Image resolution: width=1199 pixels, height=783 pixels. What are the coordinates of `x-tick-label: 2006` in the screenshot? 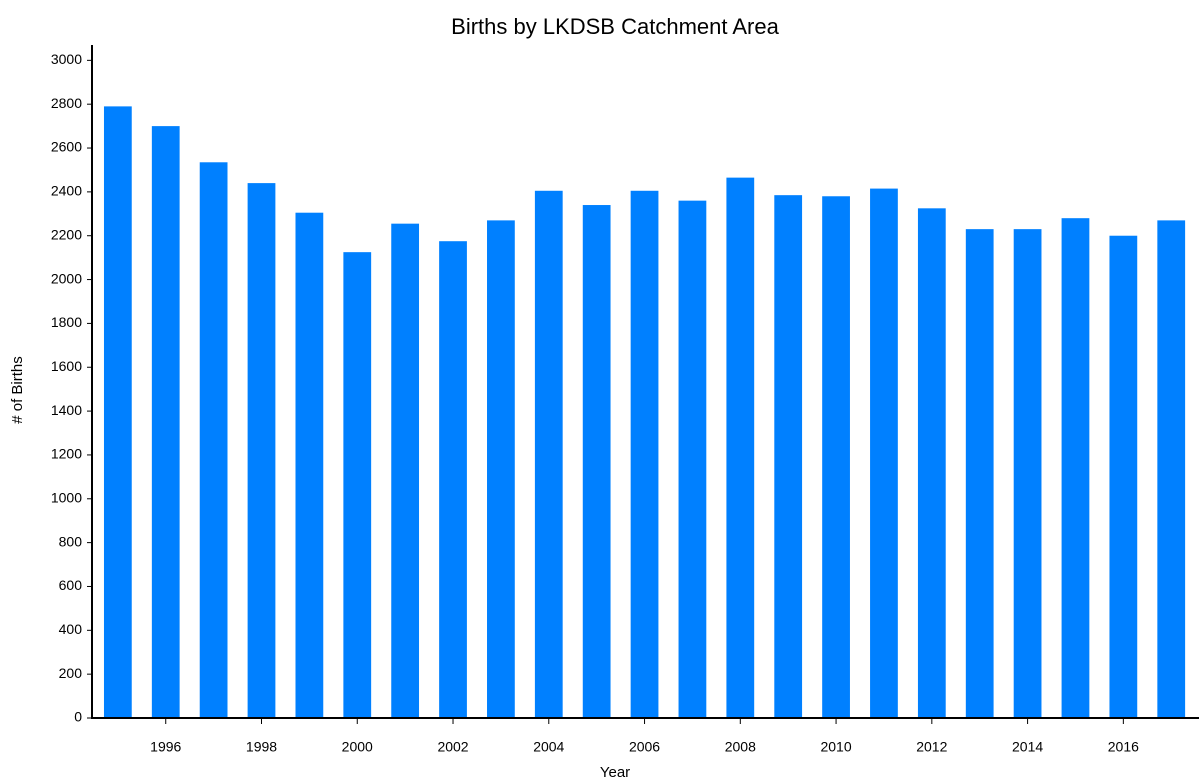 It's located at (644, 747).